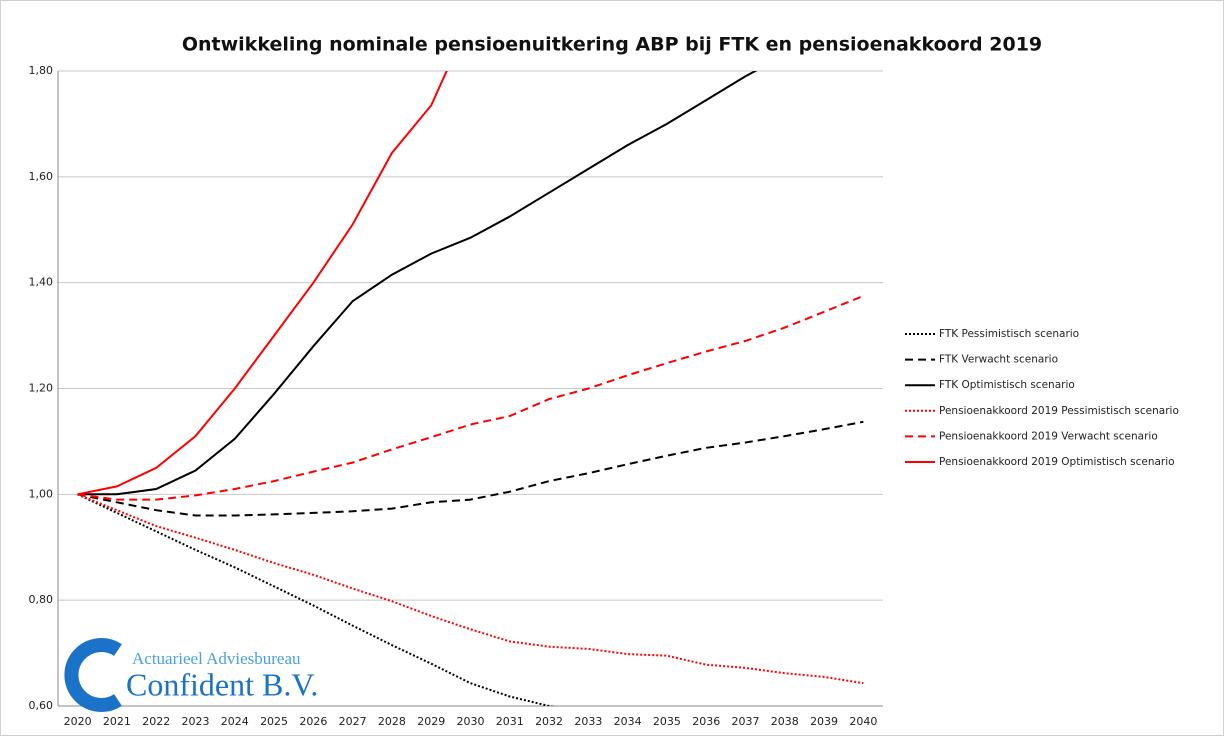  What do you see at coordinates (431, 721) in the screenshot?
I see `x-tick-label: 2029` at bounding box center [431, 721].